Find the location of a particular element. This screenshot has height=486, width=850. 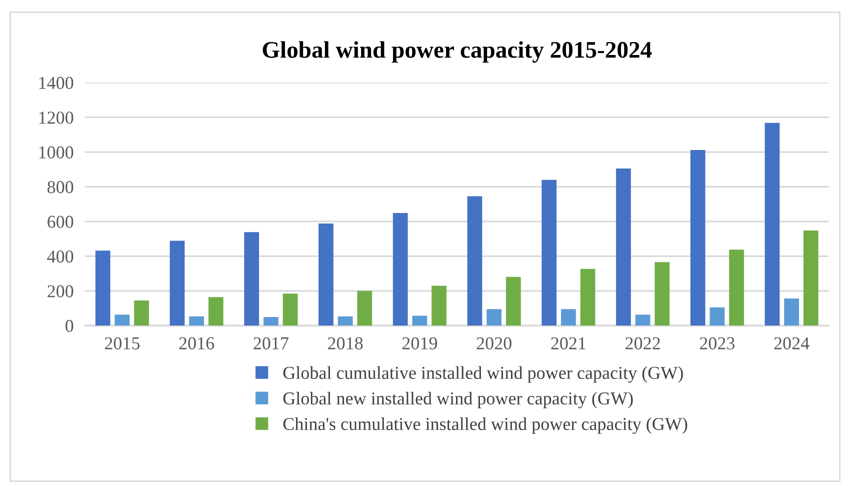

y-tick-label: 600 is located at coordinates (61, 222).